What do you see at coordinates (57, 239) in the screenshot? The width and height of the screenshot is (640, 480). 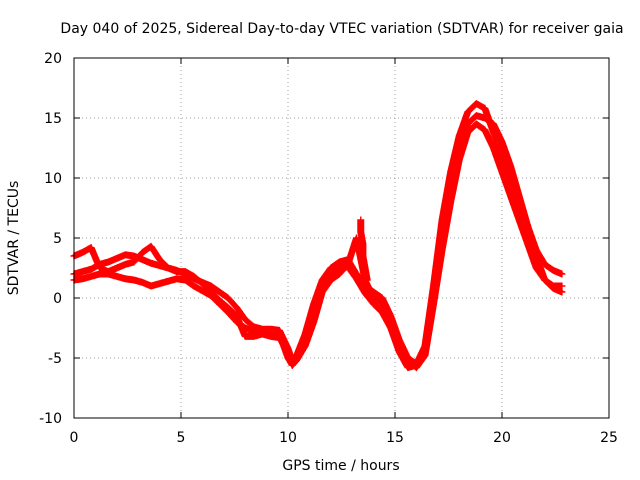 I see `y-tick-label: 5` at bounding box center [57, 239].